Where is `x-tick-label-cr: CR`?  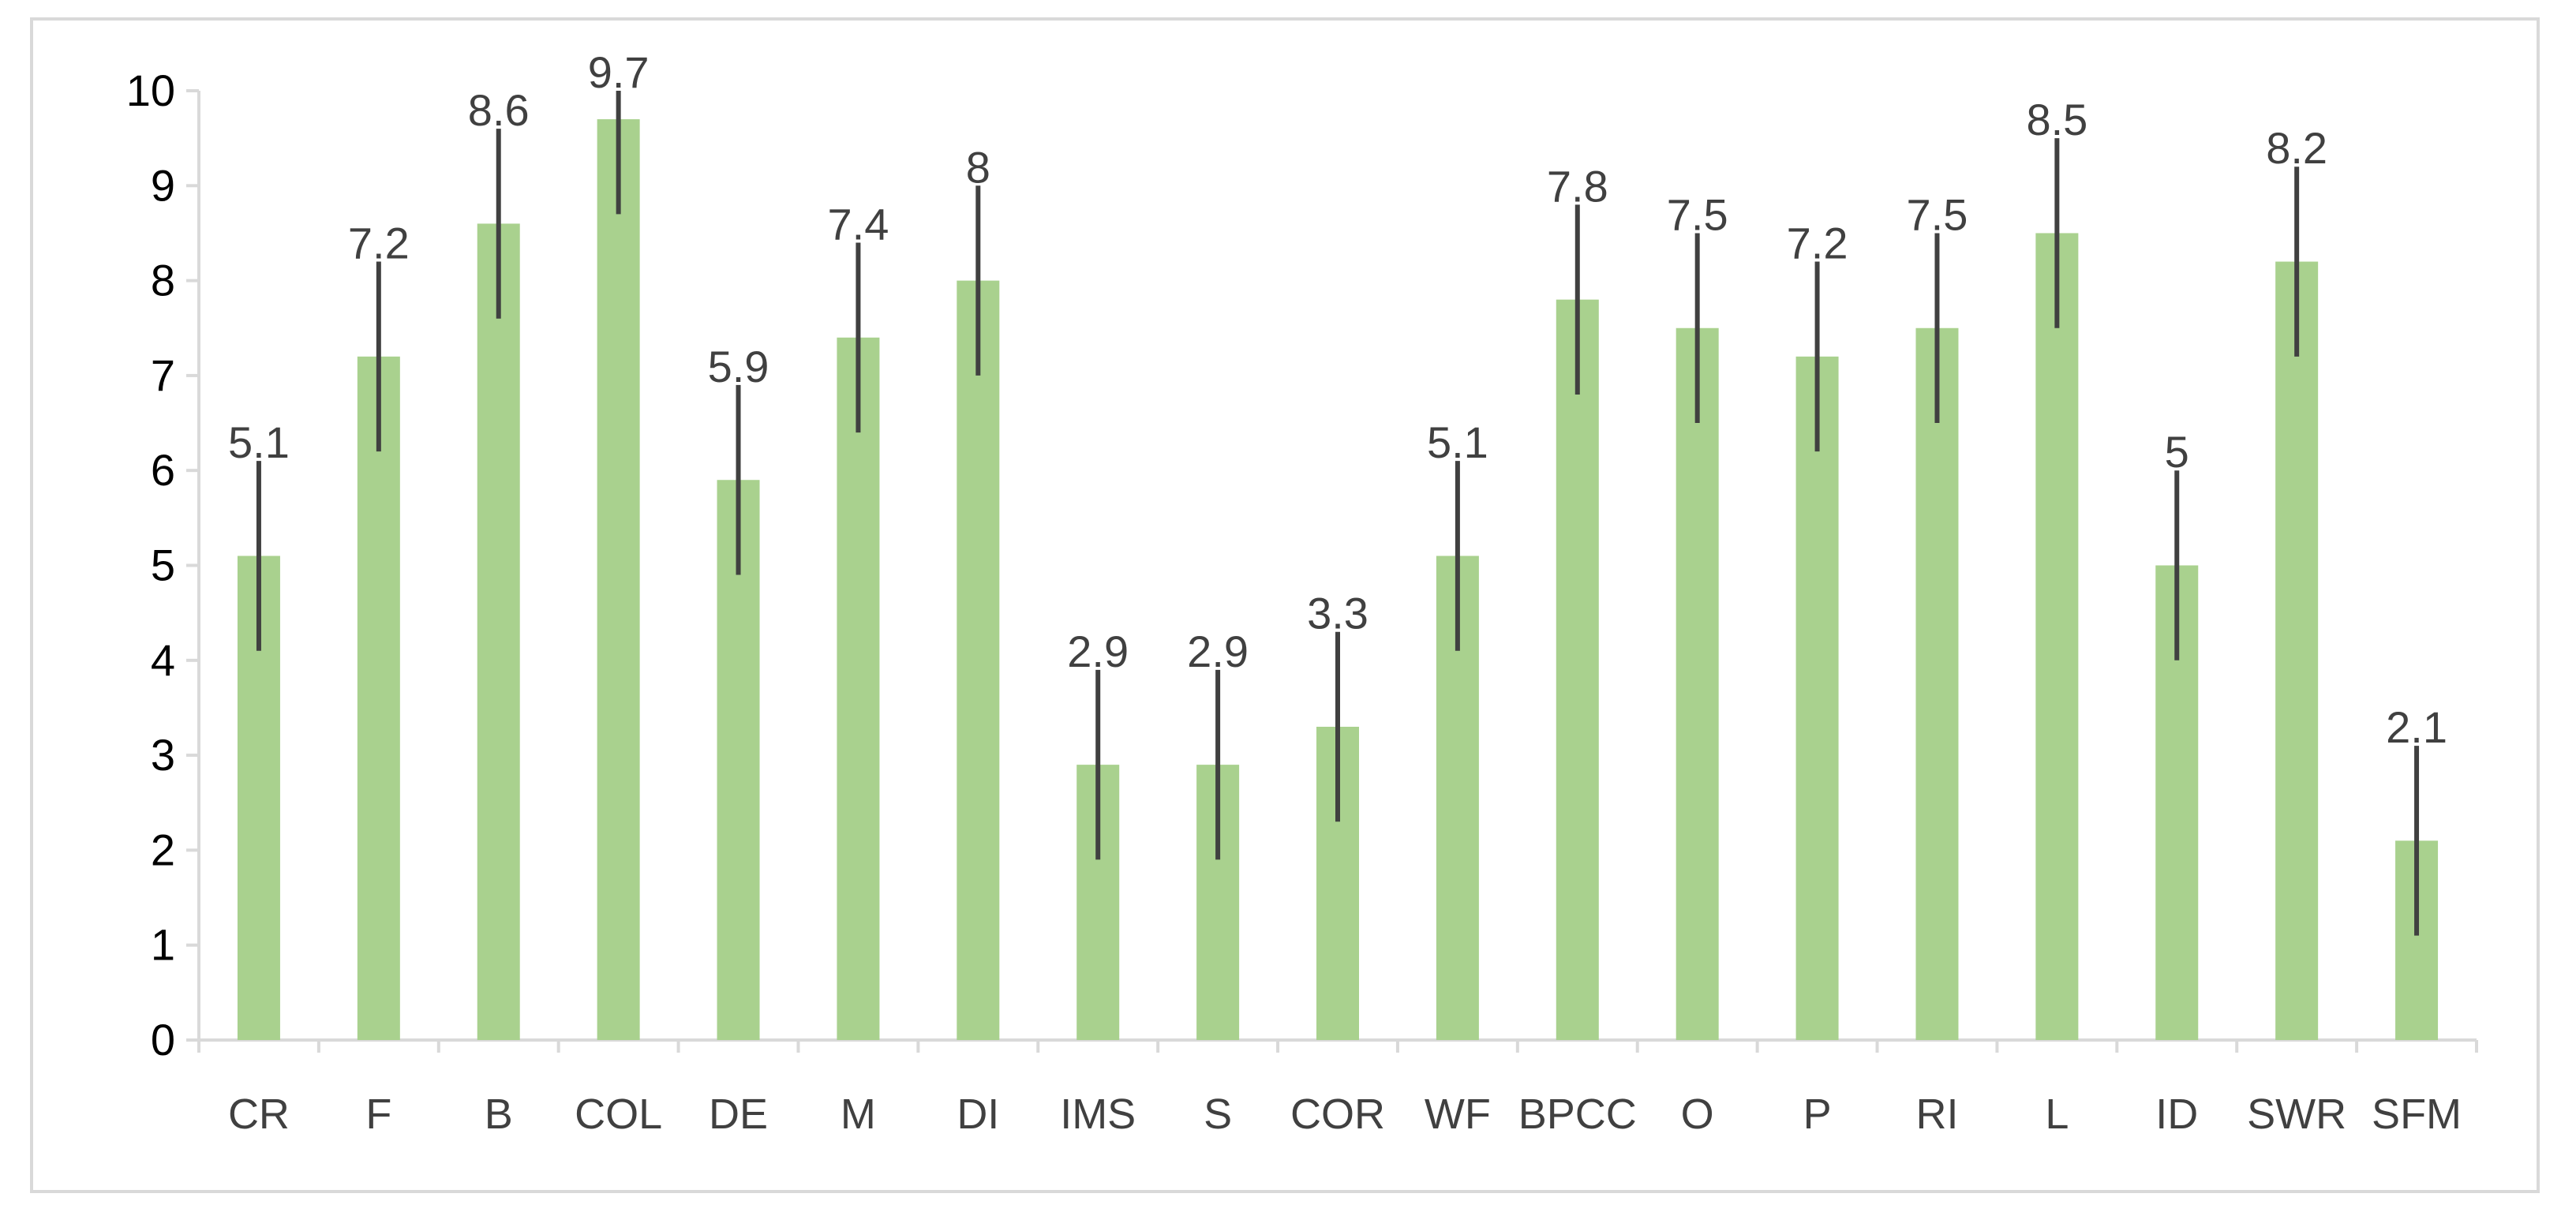 x-tick-label-cr: CR is located at coordinates (259, 1115).